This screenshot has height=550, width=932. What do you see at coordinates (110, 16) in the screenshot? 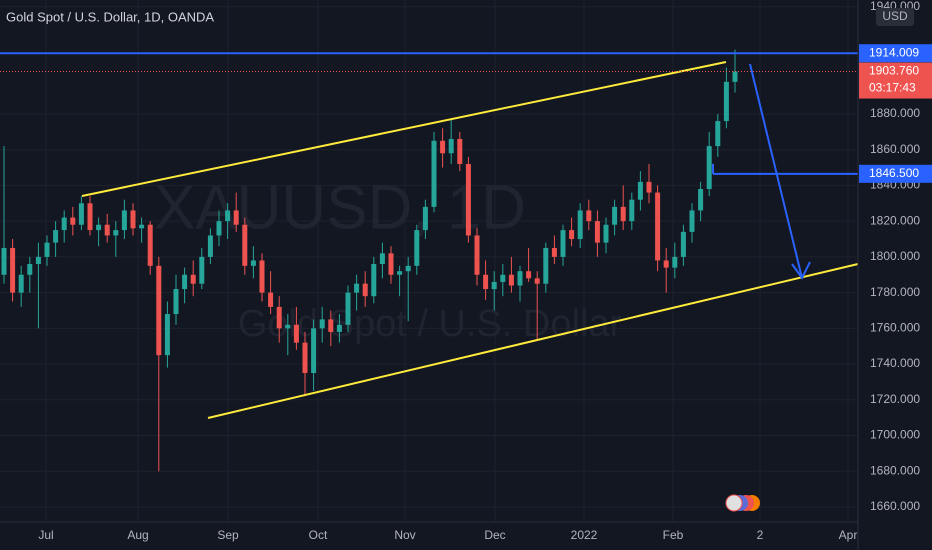
I see `chart-title: Gold Spot / U.S. Dollar, 1D, OANDA` at bounding box center [110, 16].